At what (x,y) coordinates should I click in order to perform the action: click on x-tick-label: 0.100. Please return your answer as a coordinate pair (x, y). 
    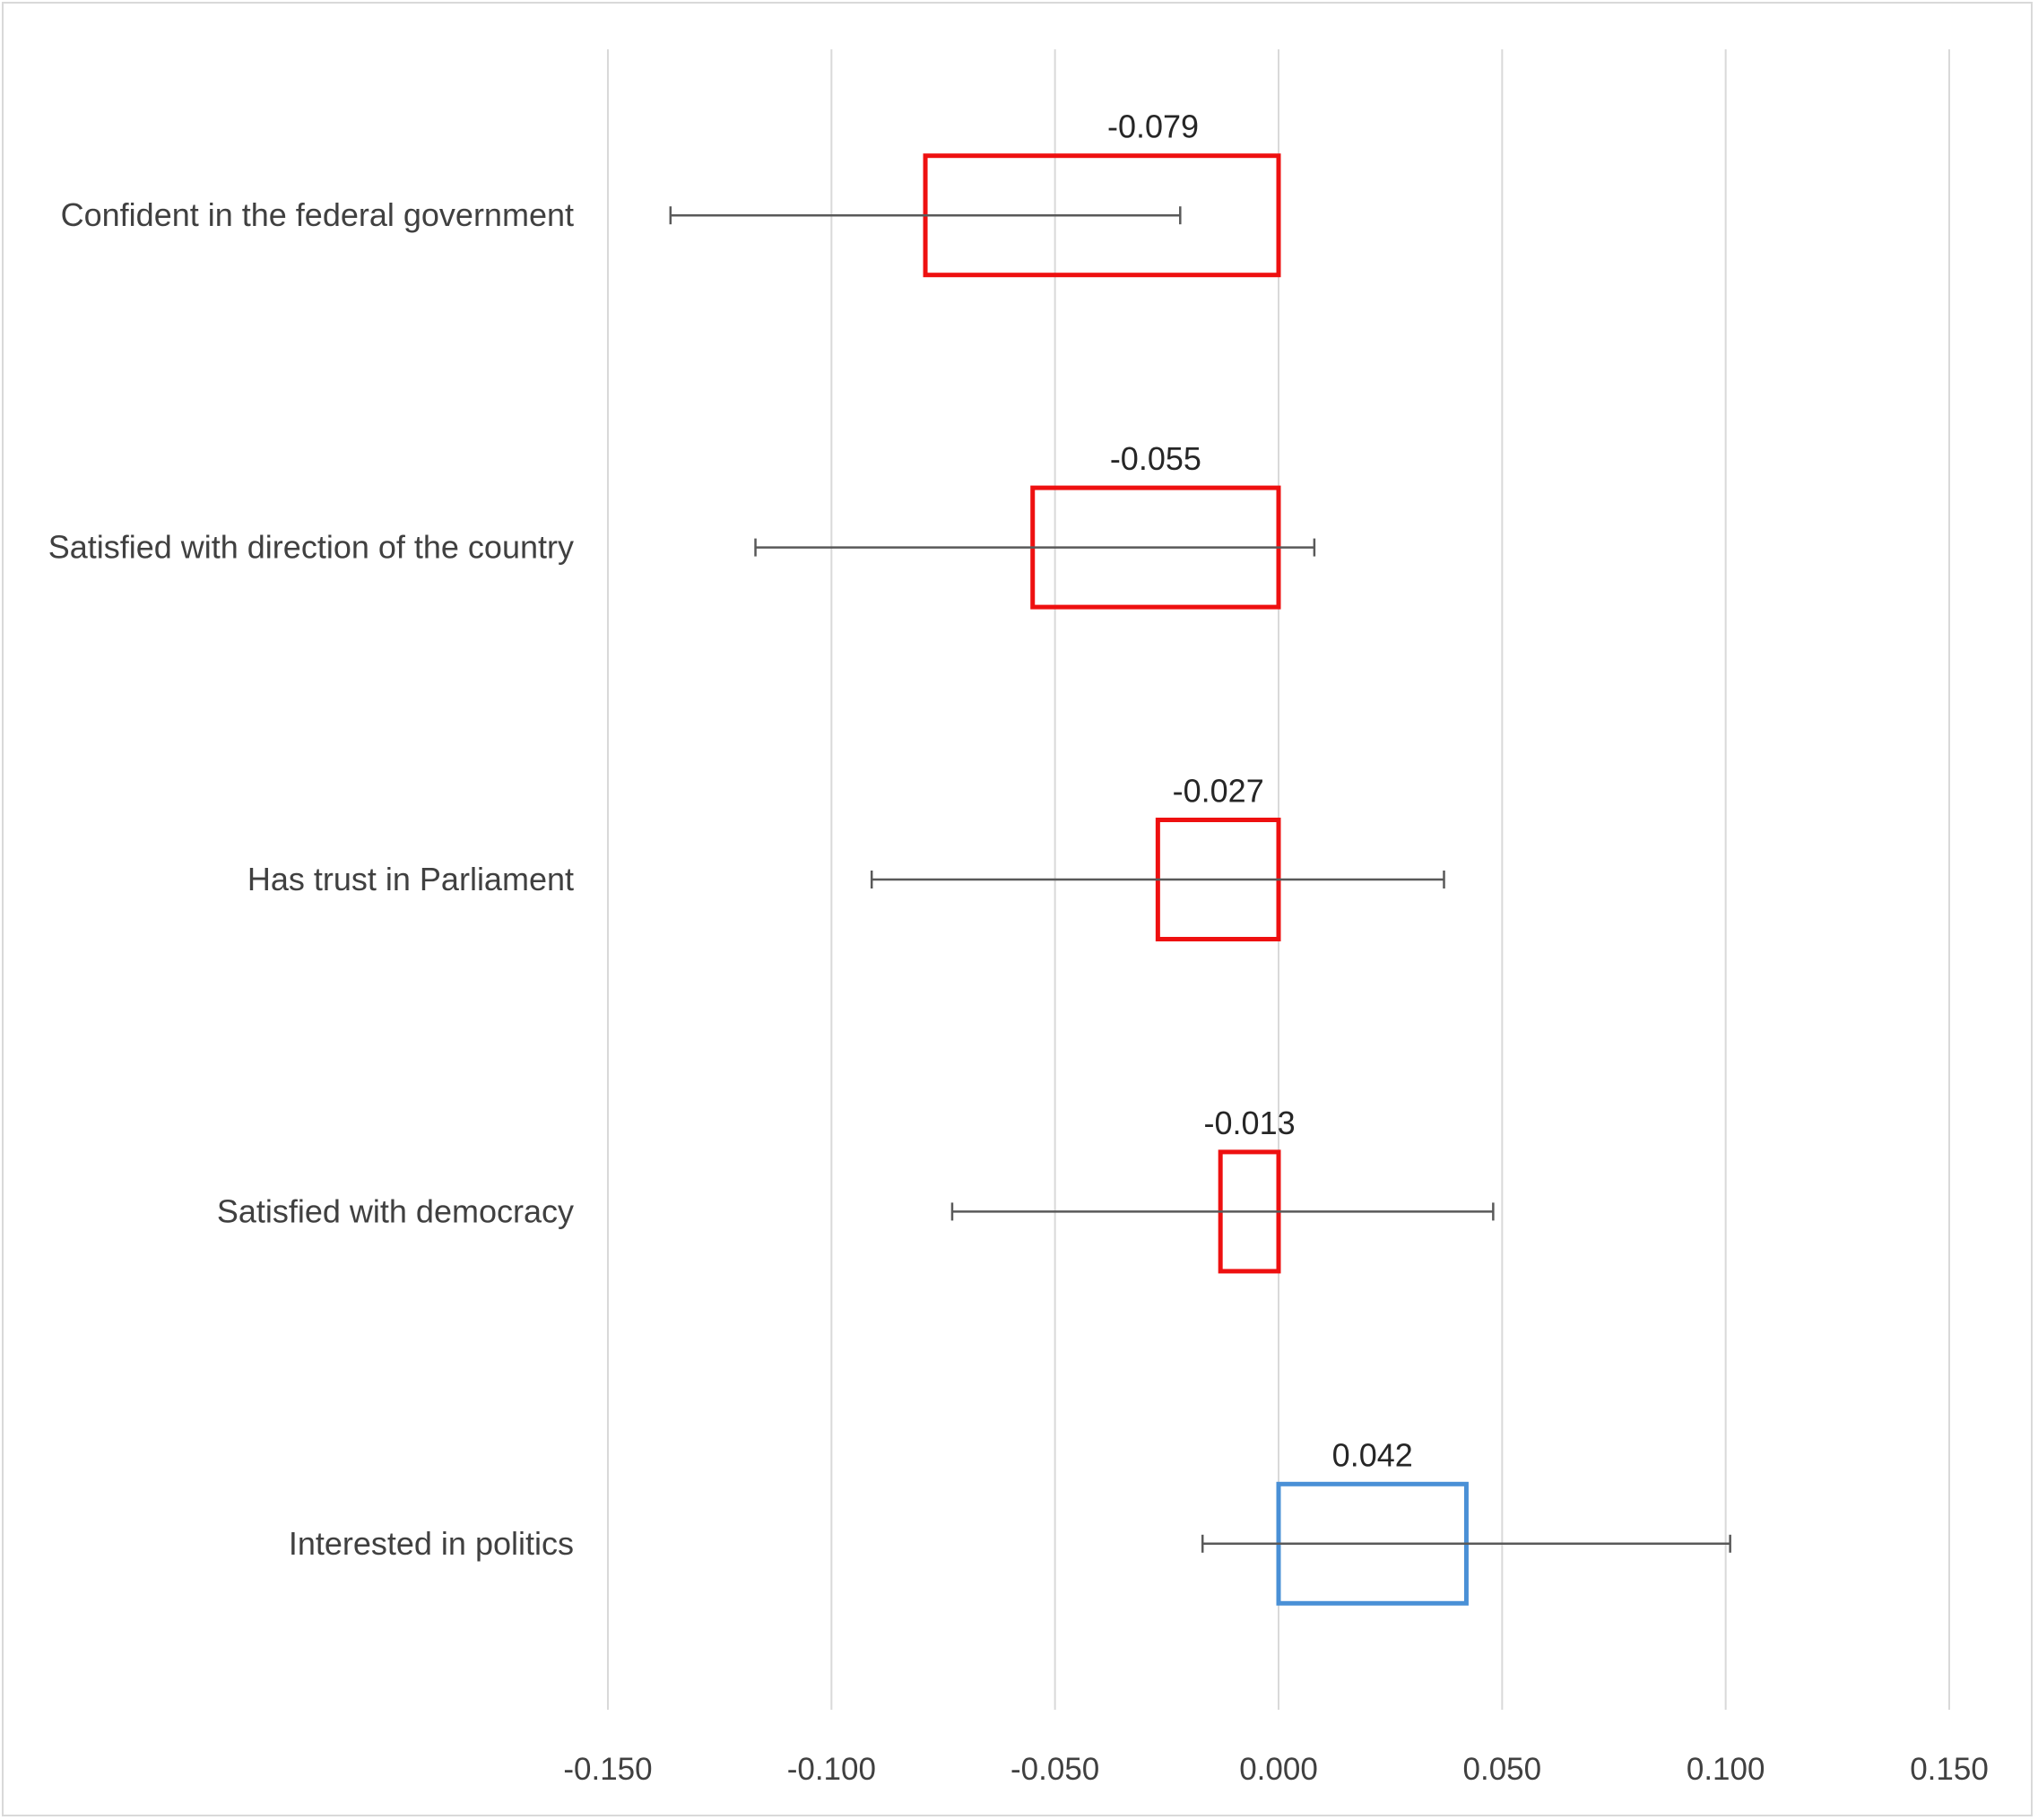
    Looking at the image, I should click on (1726, 1769).